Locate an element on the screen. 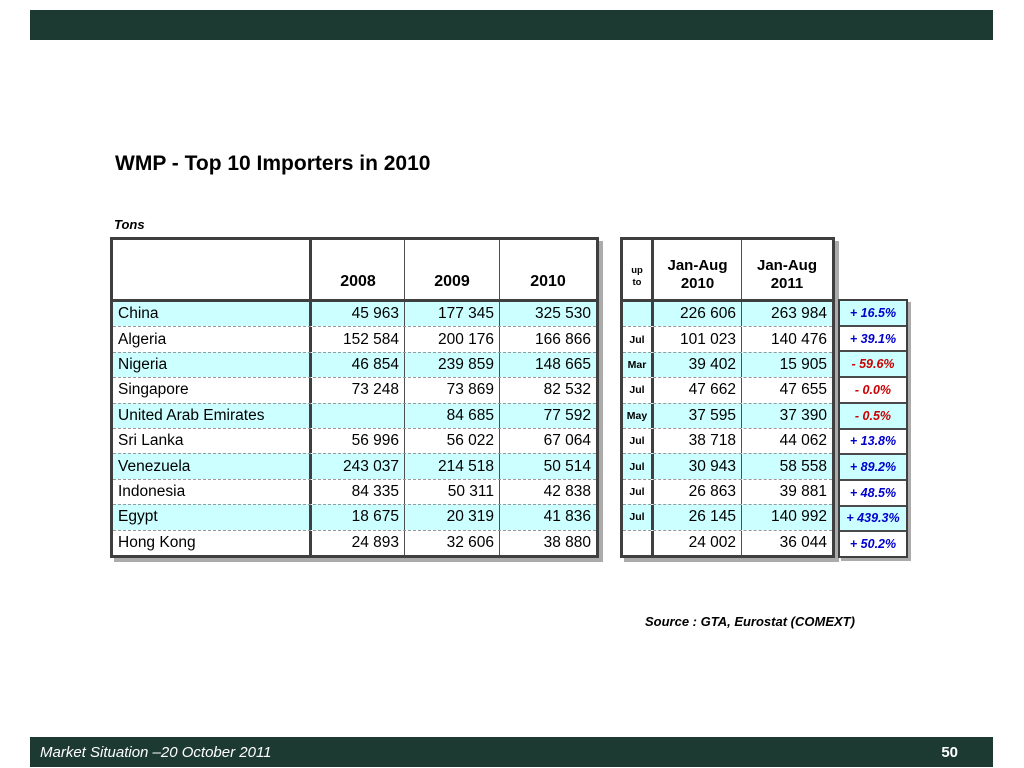  value-2008: 18 675 is located at coordinates (356, 517).